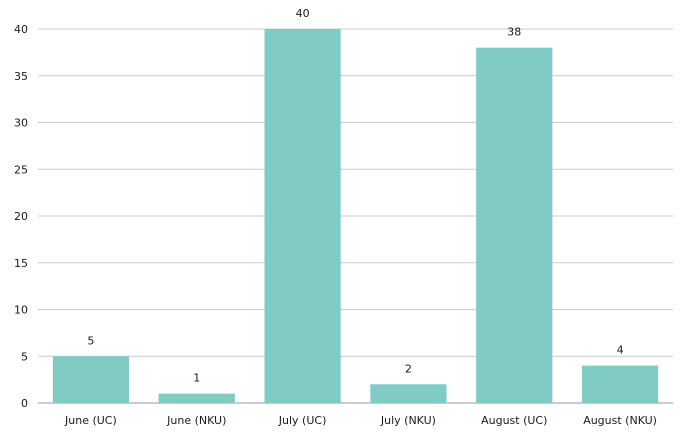  I want to click on y-tick-label: 10, so click(21, 310).